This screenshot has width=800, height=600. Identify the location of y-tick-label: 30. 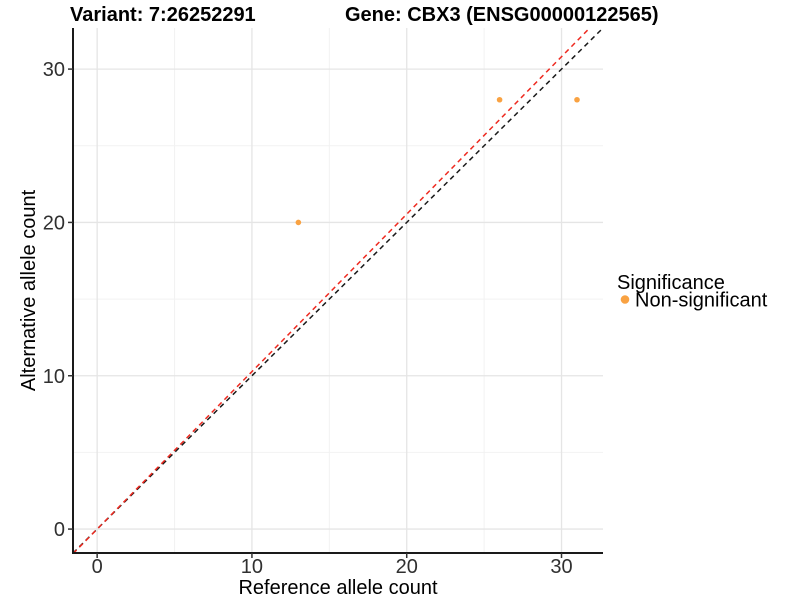
(54, 70).